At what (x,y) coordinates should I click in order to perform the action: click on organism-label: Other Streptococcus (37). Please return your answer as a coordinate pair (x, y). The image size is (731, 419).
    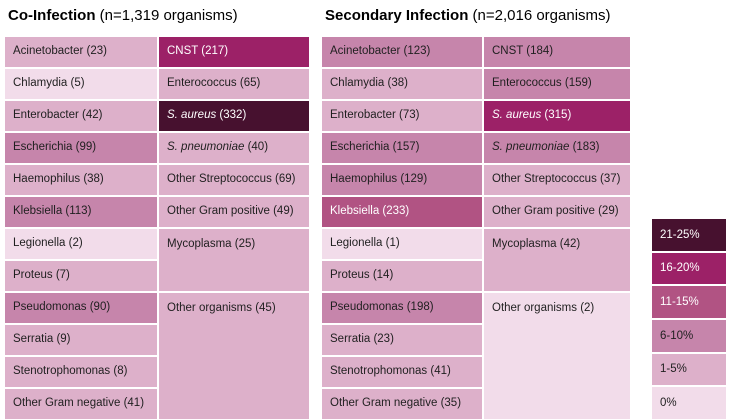
    Looking at the image, I should click on (556, 179).